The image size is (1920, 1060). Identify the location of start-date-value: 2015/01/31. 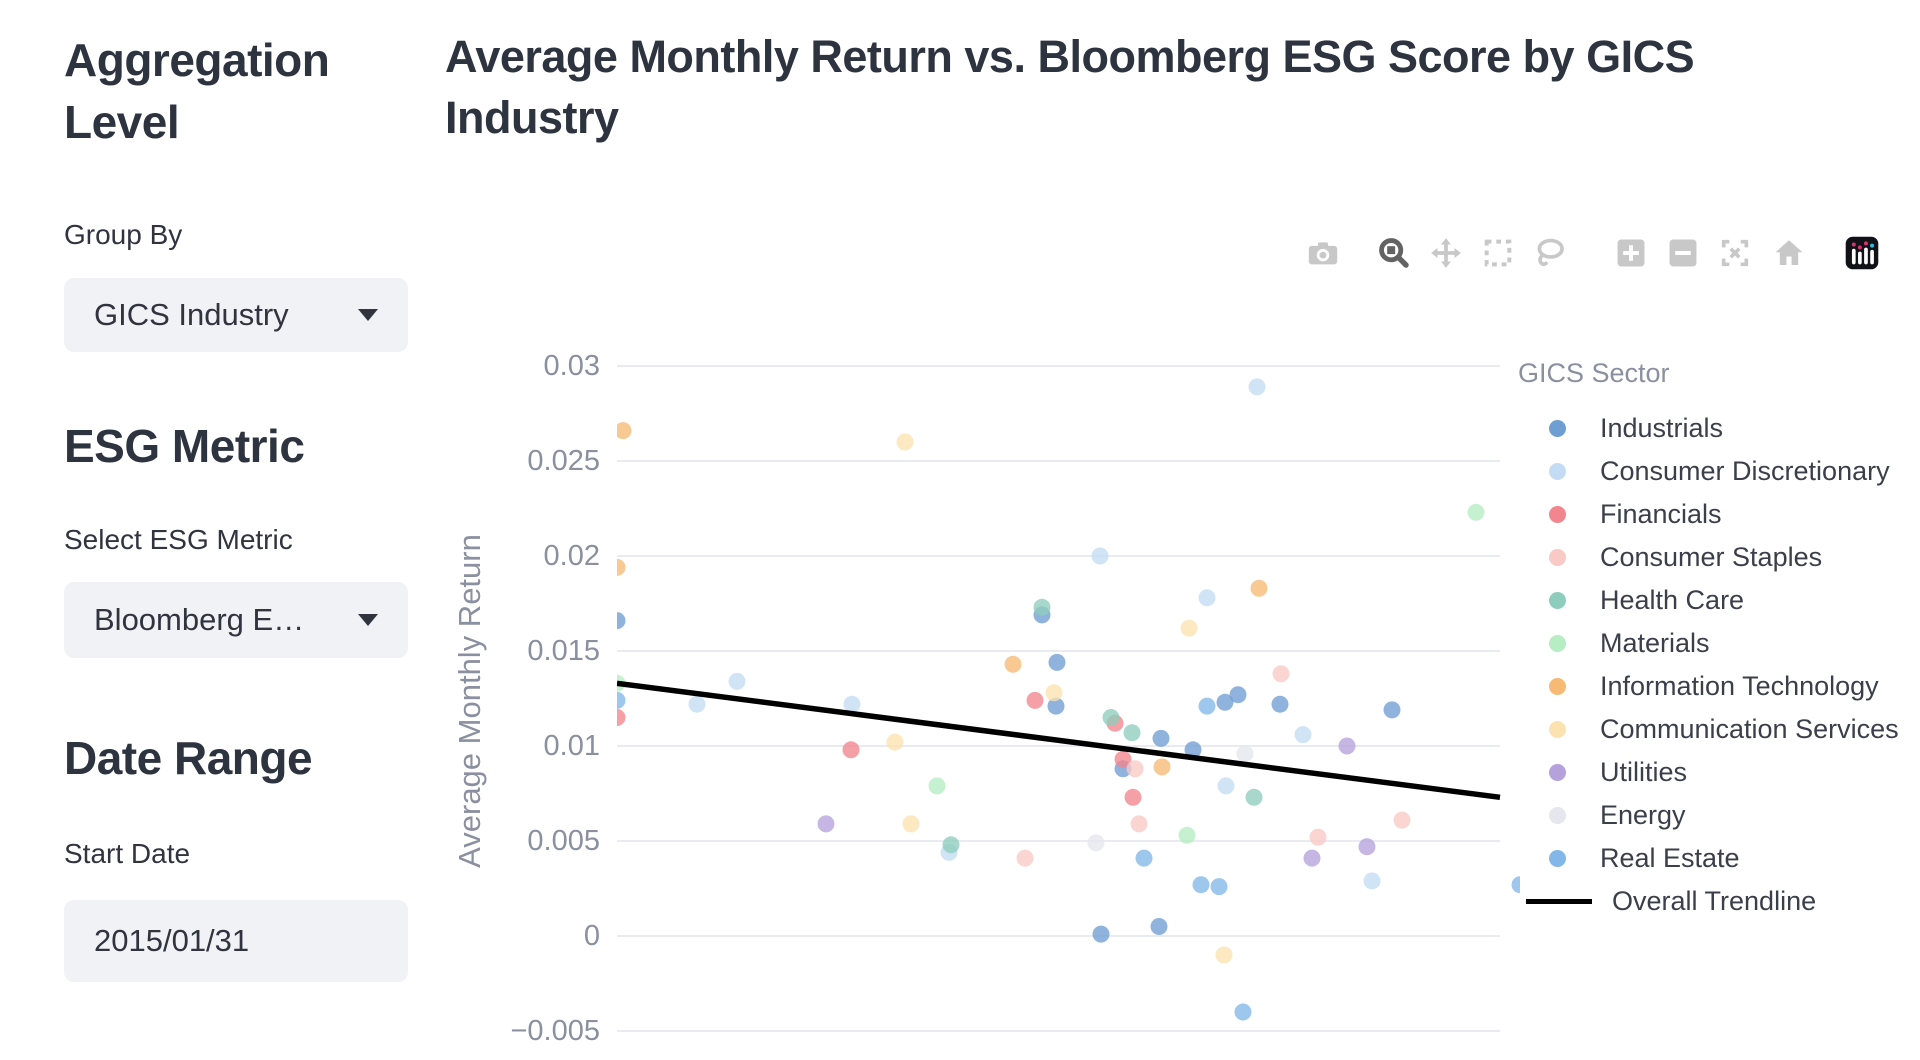
(172, 940).